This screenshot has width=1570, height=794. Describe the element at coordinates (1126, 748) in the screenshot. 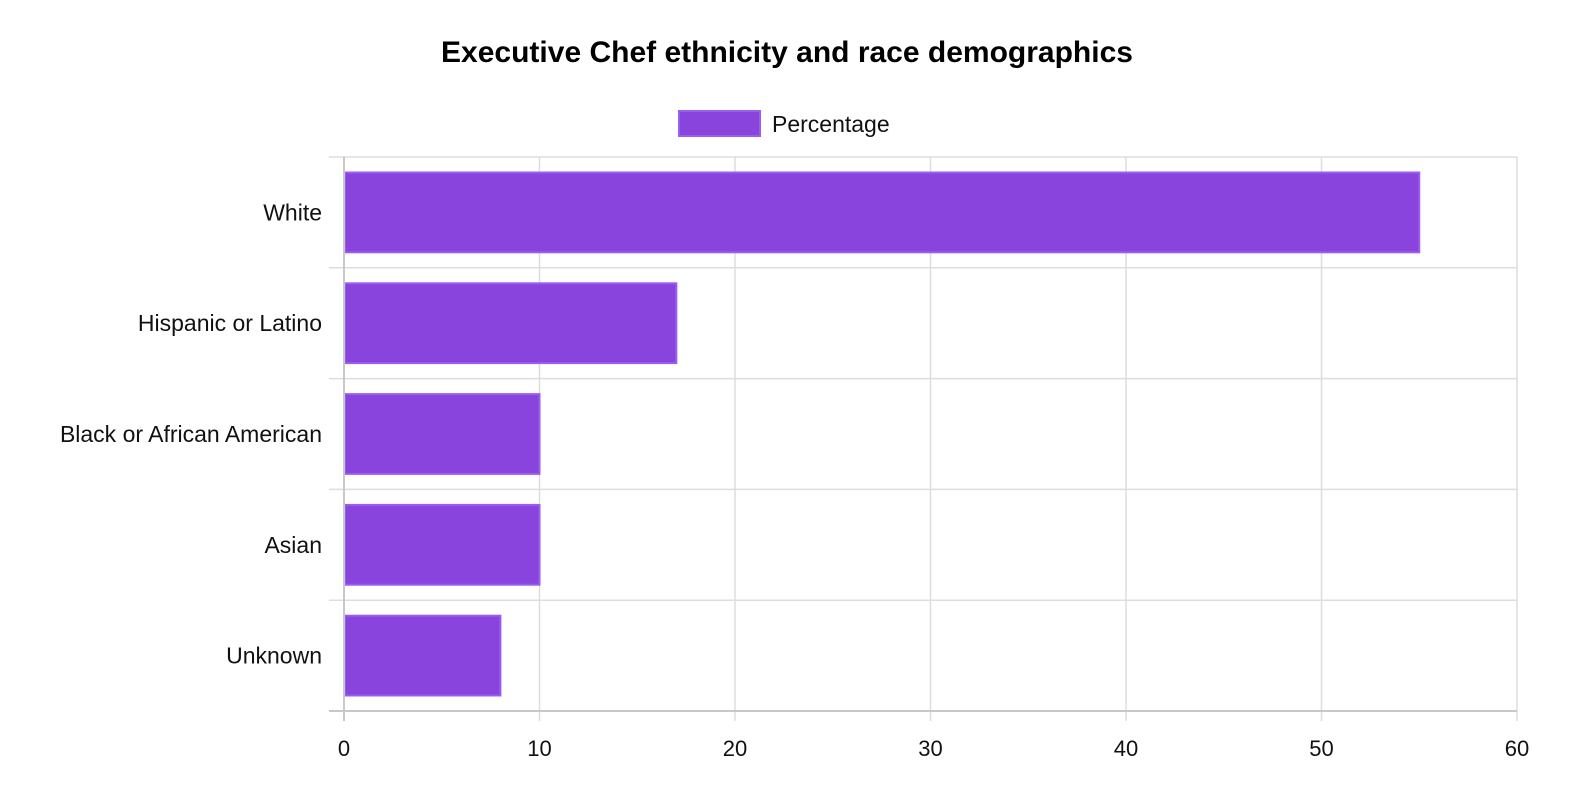

I see `x-tick-label: 40` at that location.